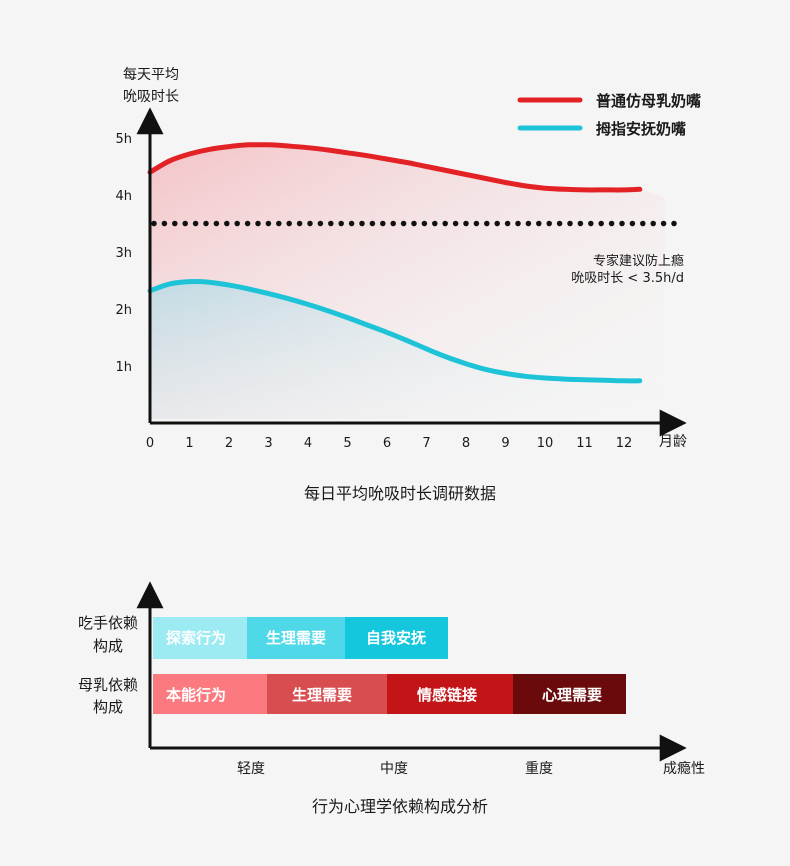 The height and width of the screenshot is (866, 790). Describe the element at coordinates (151, 75) in the screenshot. I see `chart1-y-axis-label-line1: 每天平均` at that location.